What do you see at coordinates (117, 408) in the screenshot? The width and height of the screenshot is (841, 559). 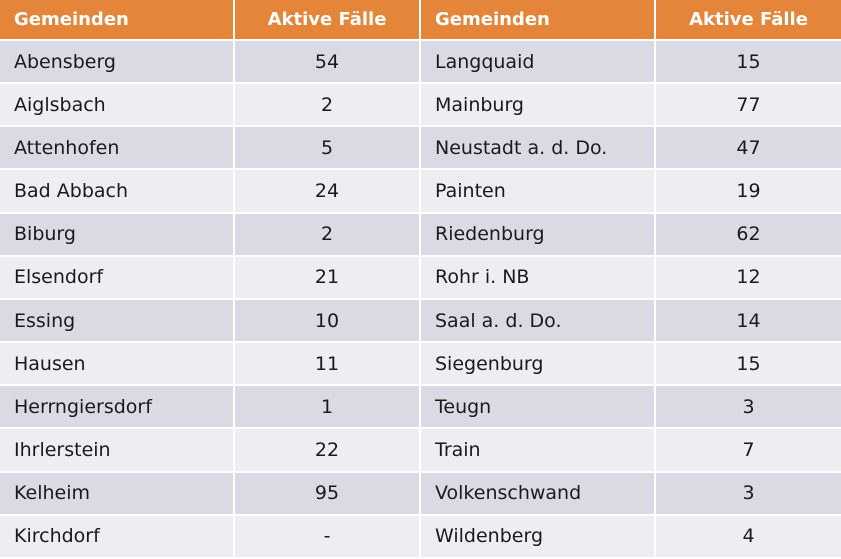 I see `municipality-name-cell: Herrngiersdorf` at bounding box center [117, 408].